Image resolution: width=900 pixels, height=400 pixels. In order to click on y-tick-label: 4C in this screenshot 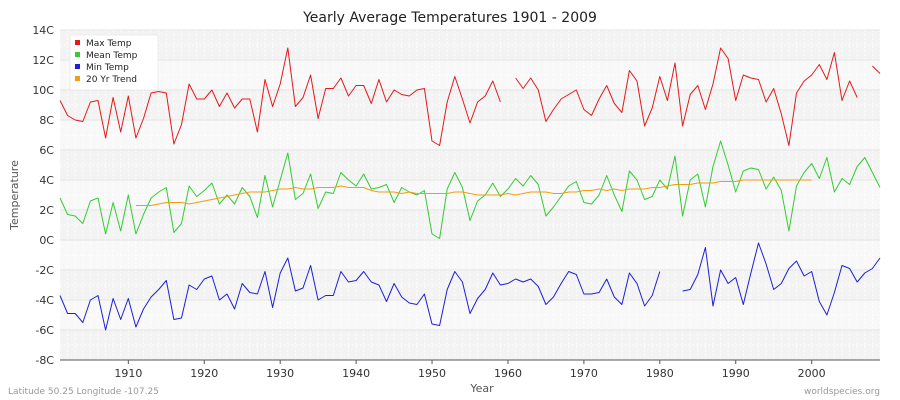, I will do `click(46, 180)`.